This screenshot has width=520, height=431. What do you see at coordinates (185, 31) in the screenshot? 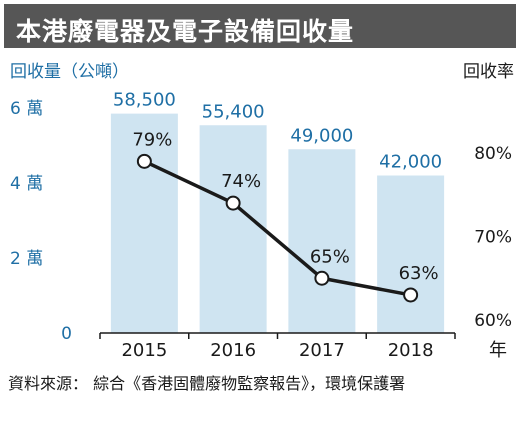
I see `chart-title: 本港廢電器及電子設備回收量` at bounding box center [185, 31].